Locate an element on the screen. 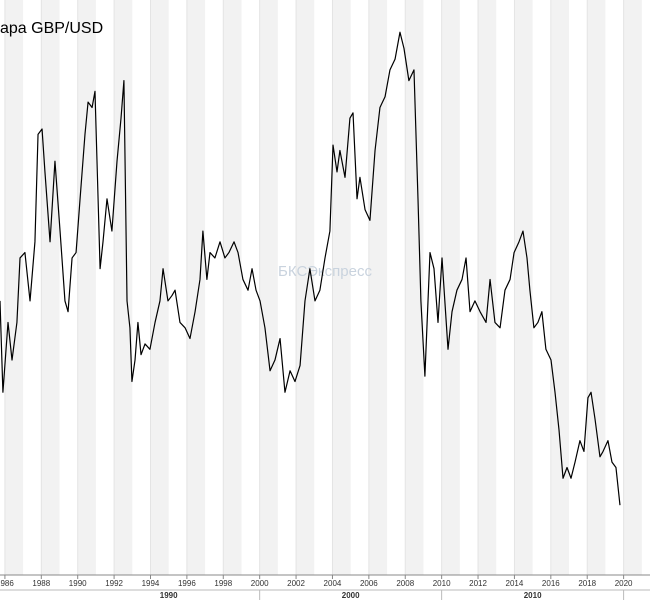  x-tick-label: 2000 is located at coordinates (260, 583).